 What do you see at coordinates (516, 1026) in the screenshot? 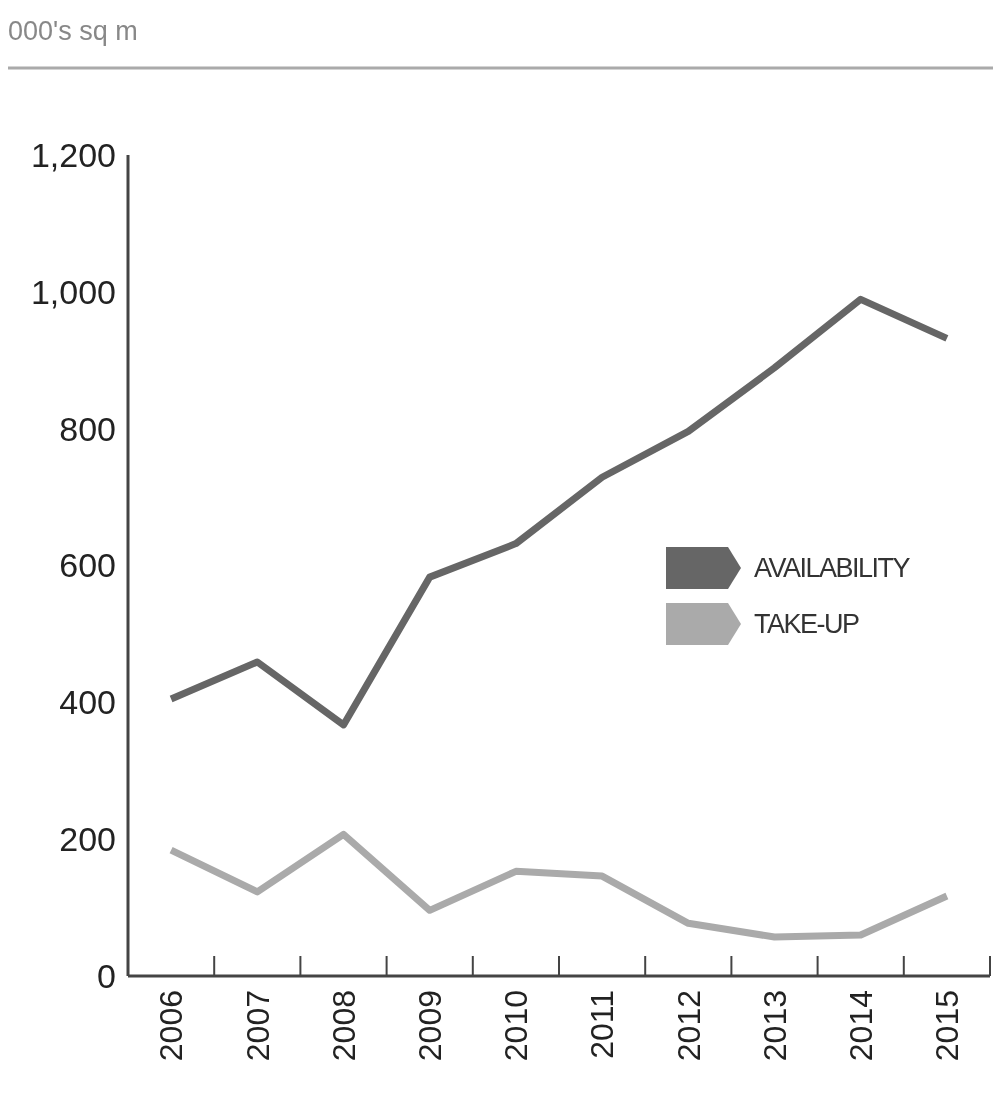
I see `x-tick-label: 2010` at bounding box center [516, 1026].